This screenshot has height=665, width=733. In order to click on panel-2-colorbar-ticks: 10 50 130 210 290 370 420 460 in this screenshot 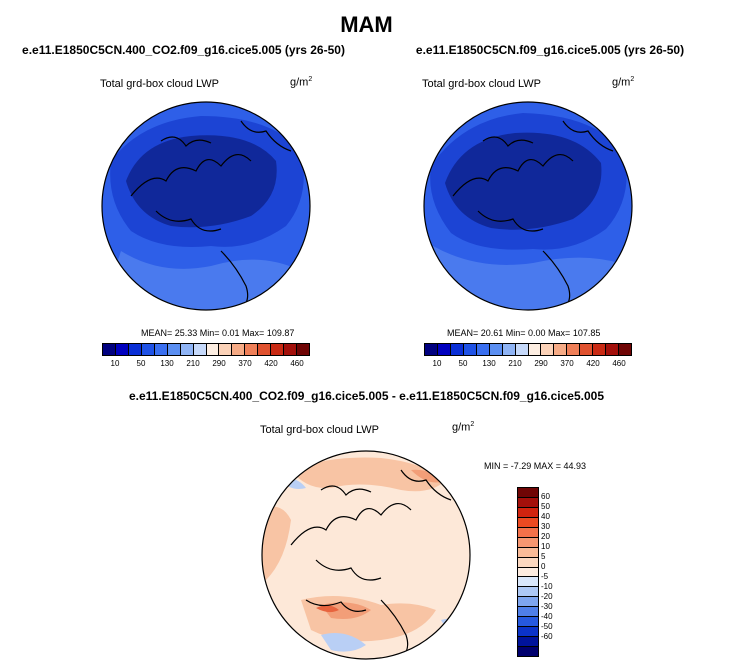, I will do `click(528, 365)`.